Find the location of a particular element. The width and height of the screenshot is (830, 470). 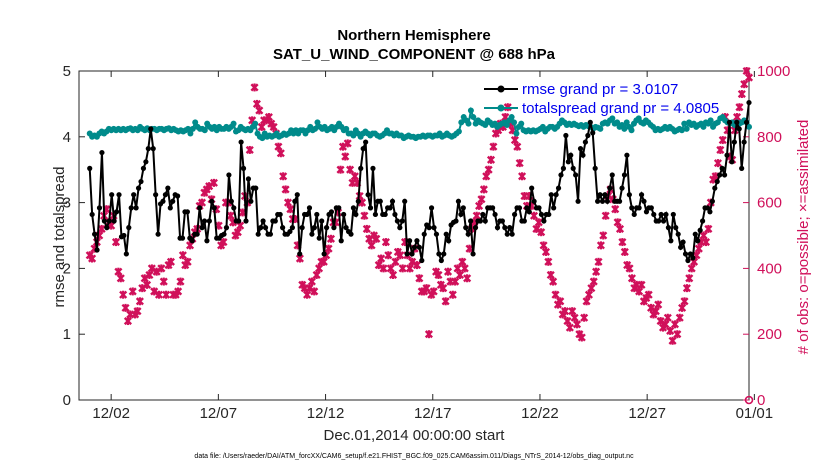

legend-spread-marker is located at coordinates (501, 108).